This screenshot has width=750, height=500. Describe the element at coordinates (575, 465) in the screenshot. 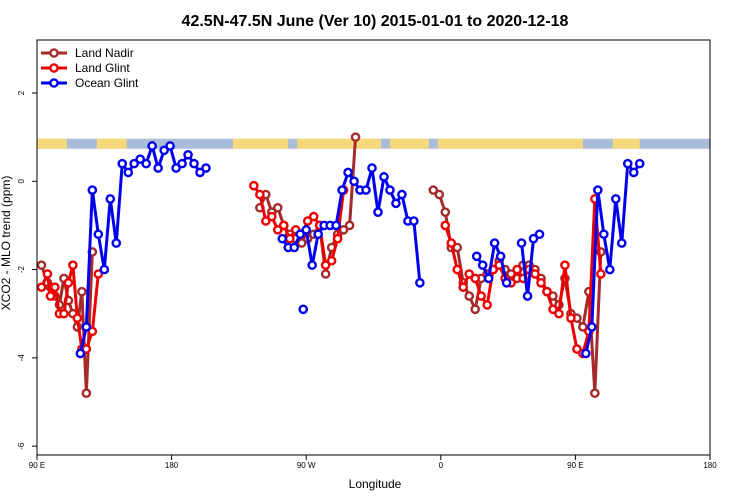

I see `x-tick-label: 90 E` at that location.